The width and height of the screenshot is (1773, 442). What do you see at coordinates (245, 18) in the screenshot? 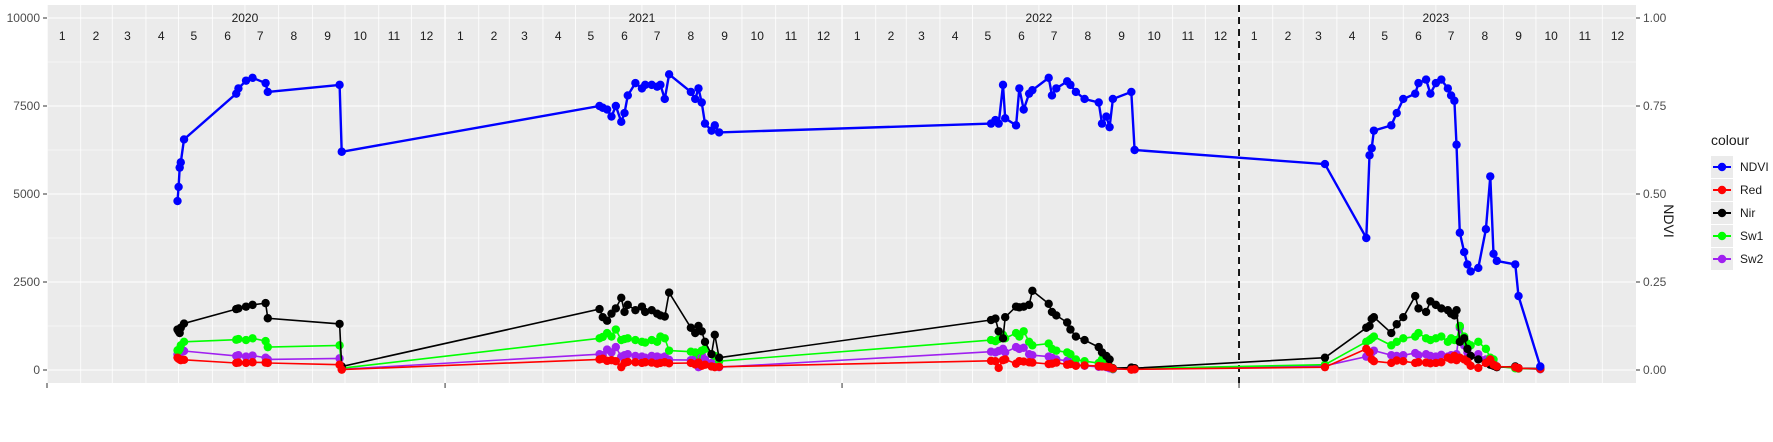
I see `year-label: 2020` at bounding box center [245, 18].